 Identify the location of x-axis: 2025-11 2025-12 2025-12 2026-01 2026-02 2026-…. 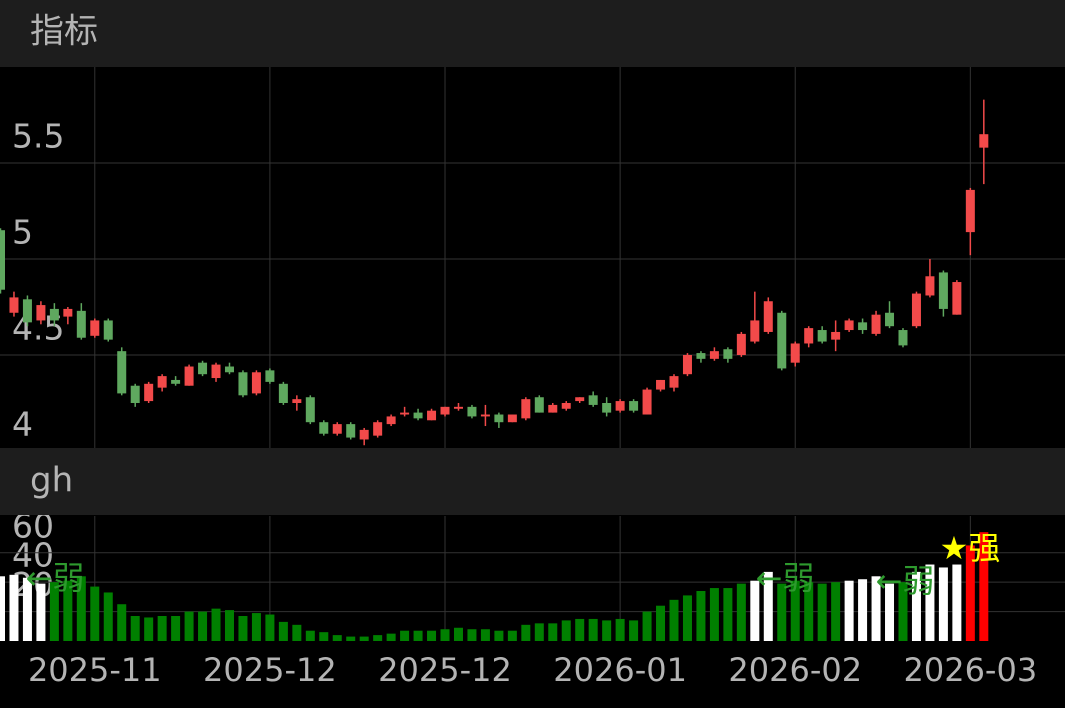
(532, 670).